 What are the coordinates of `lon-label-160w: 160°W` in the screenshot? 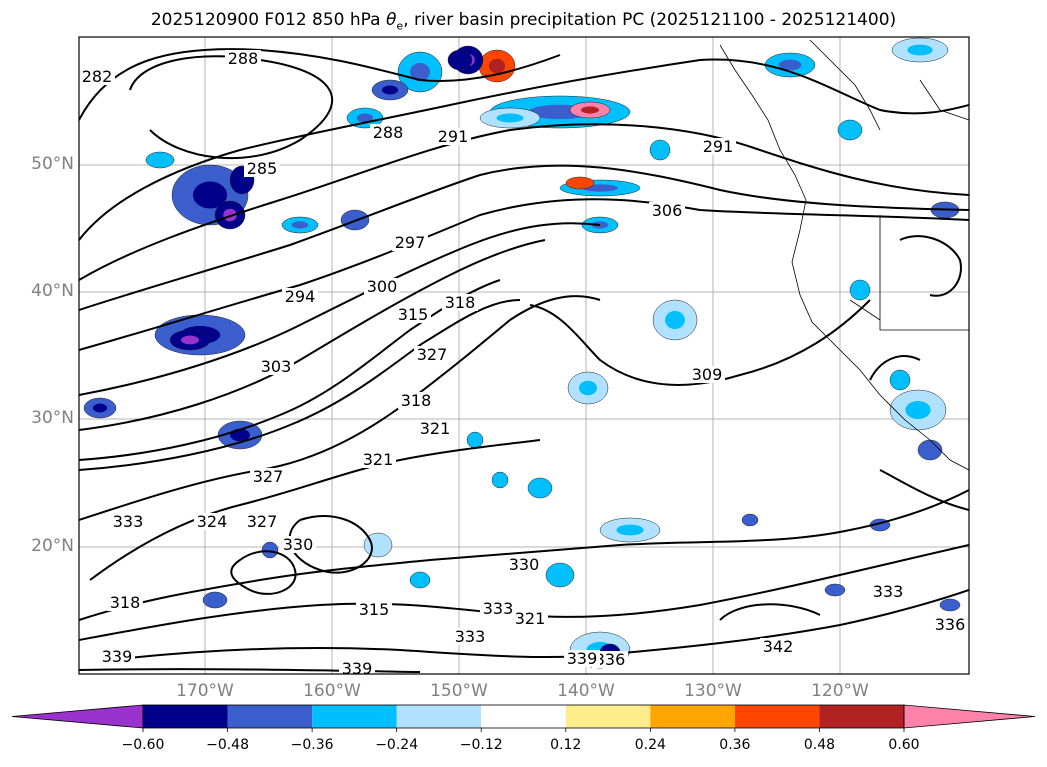 It's located at (332, 691).